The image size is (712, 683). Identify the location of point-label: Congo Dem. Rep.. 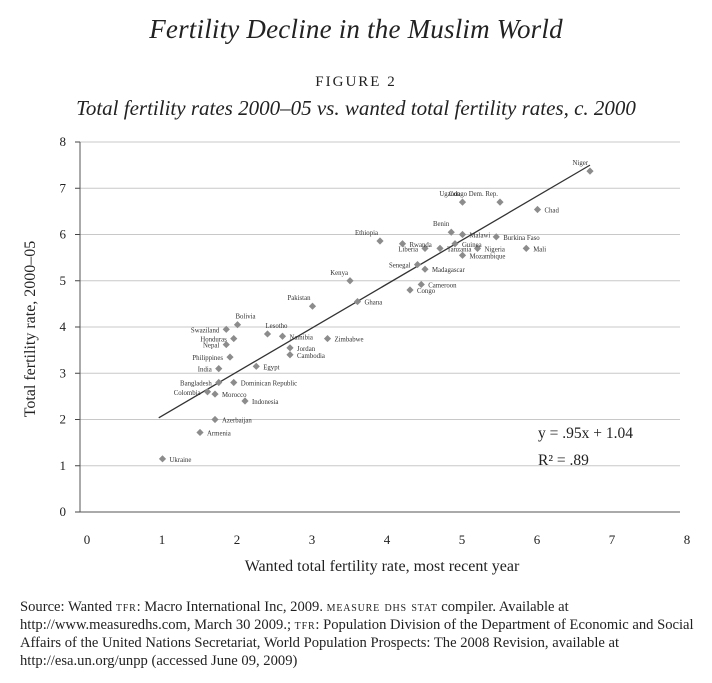
(473, 194).